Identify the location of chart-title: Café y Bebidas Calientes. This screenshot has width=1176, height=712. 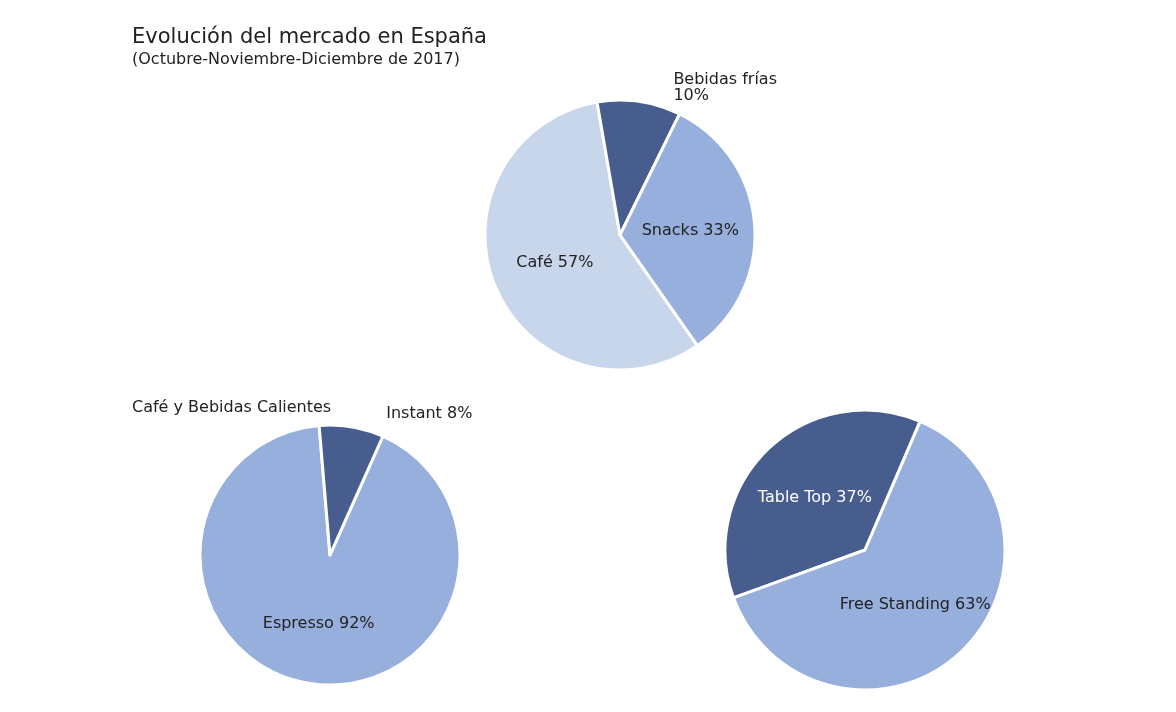
(232, 406).